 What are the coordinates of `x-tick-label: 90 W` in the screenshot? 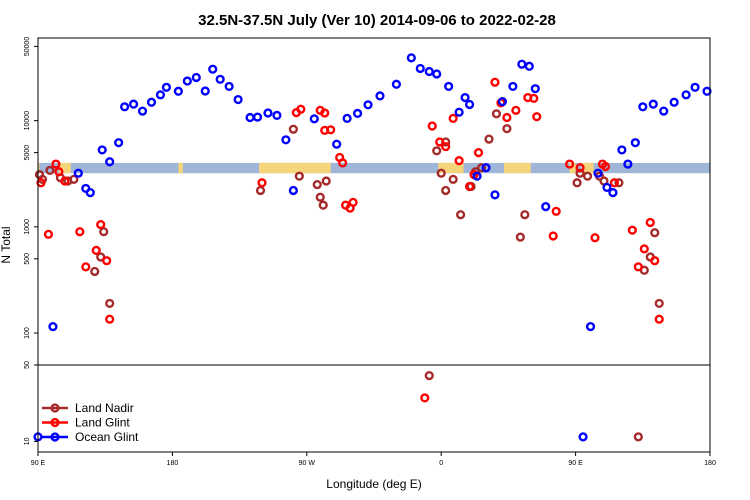 It's located at (307, 463).